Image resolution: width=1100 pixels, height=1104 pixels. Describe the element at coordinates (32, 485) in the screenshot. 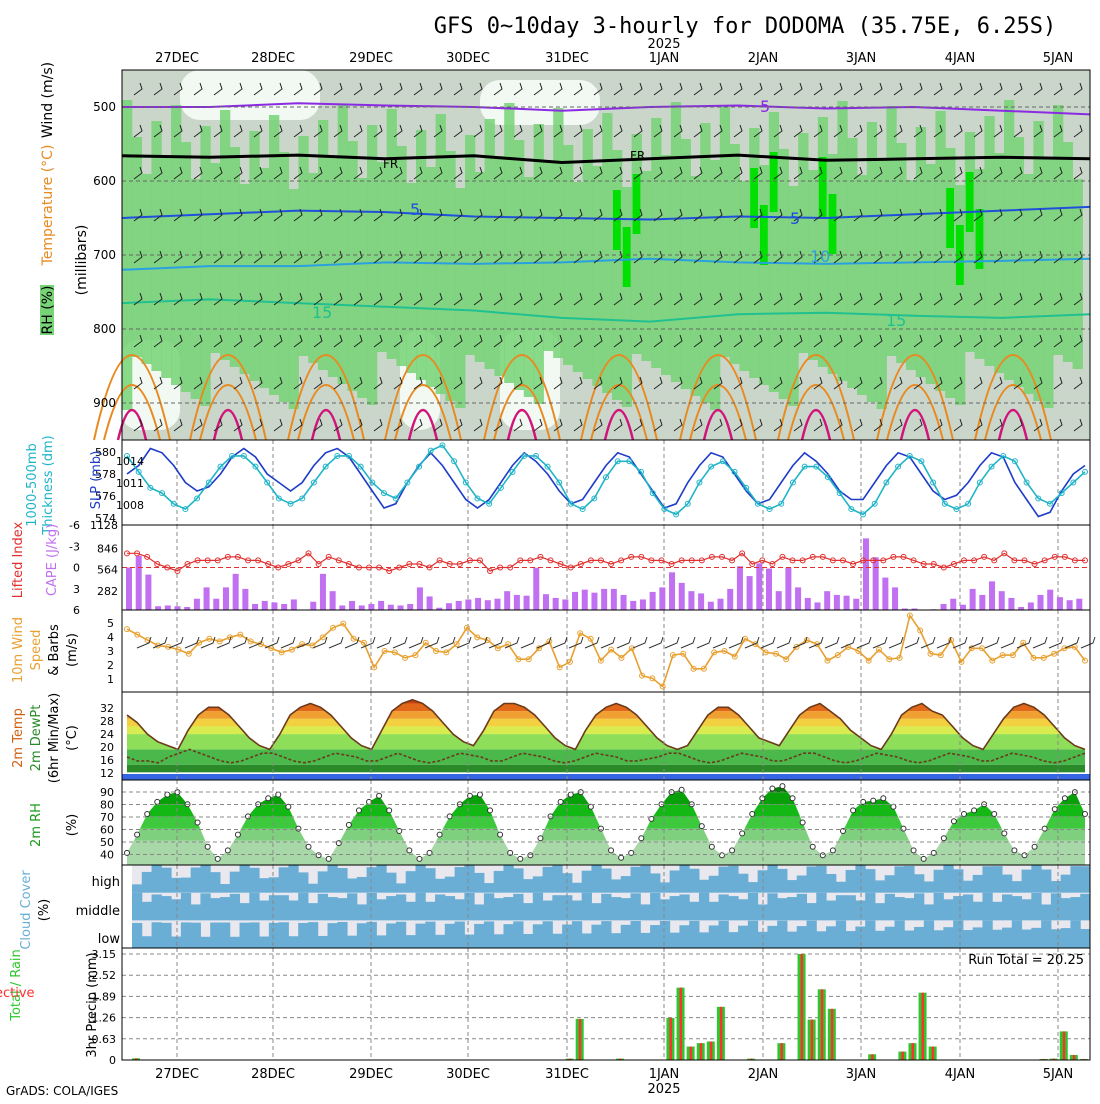

I see `thickness-label-1: 1000-500mb` at that location.